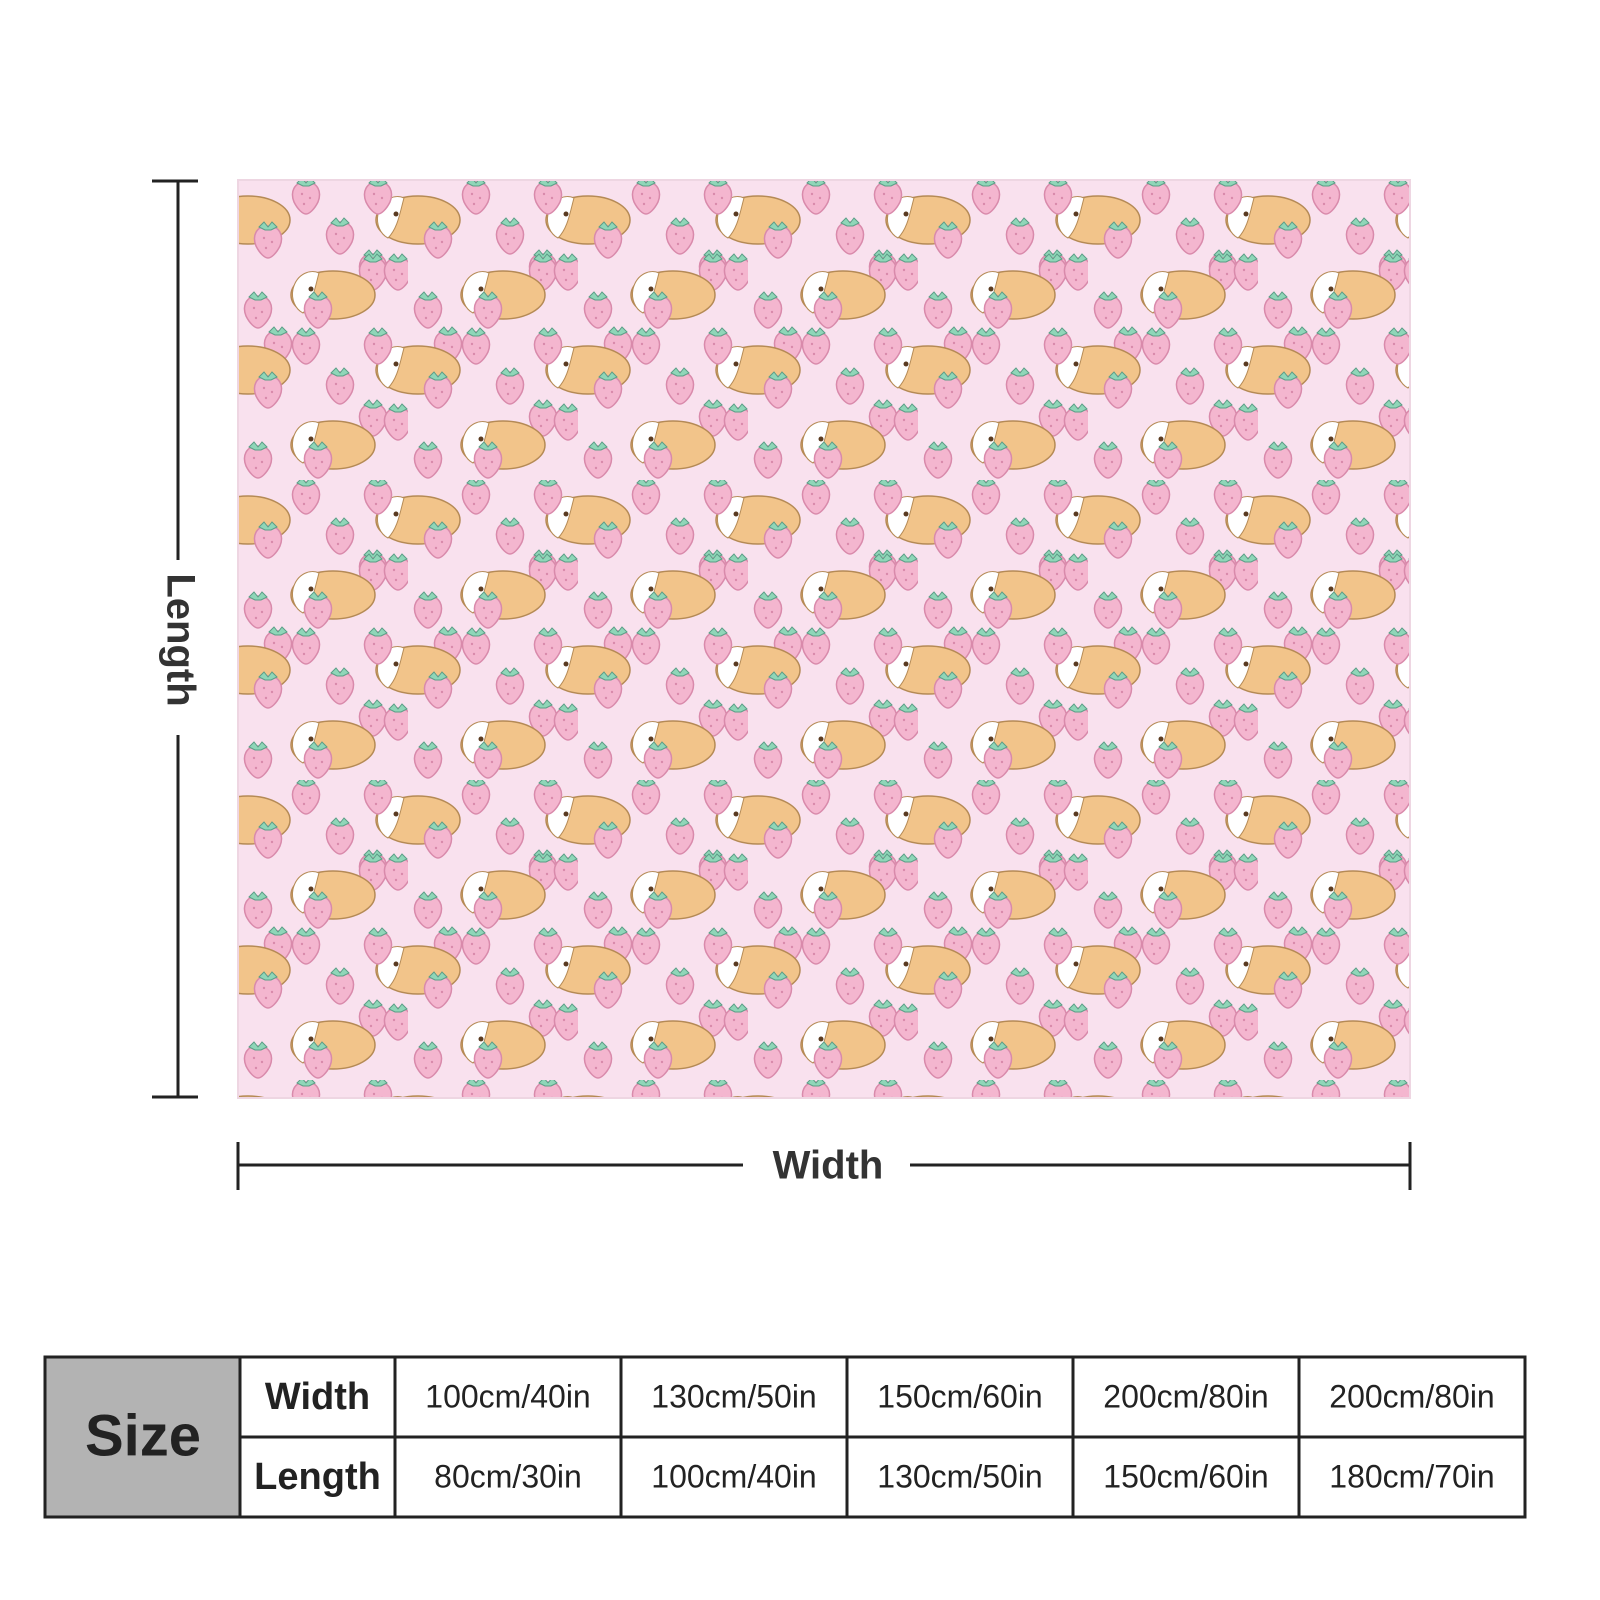  What do you see at coordinates (180, 639) in the screenshot?
I see `length-label: Length` at bounding box center [180, 639].